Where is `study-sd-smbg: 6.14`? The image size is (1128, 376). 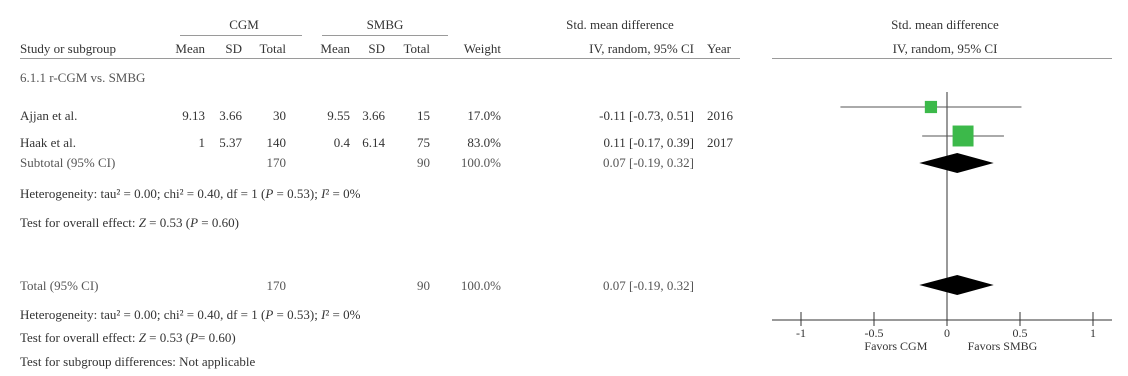 study-sd-smbg: 6.14 is located at coordinates (373, 142).